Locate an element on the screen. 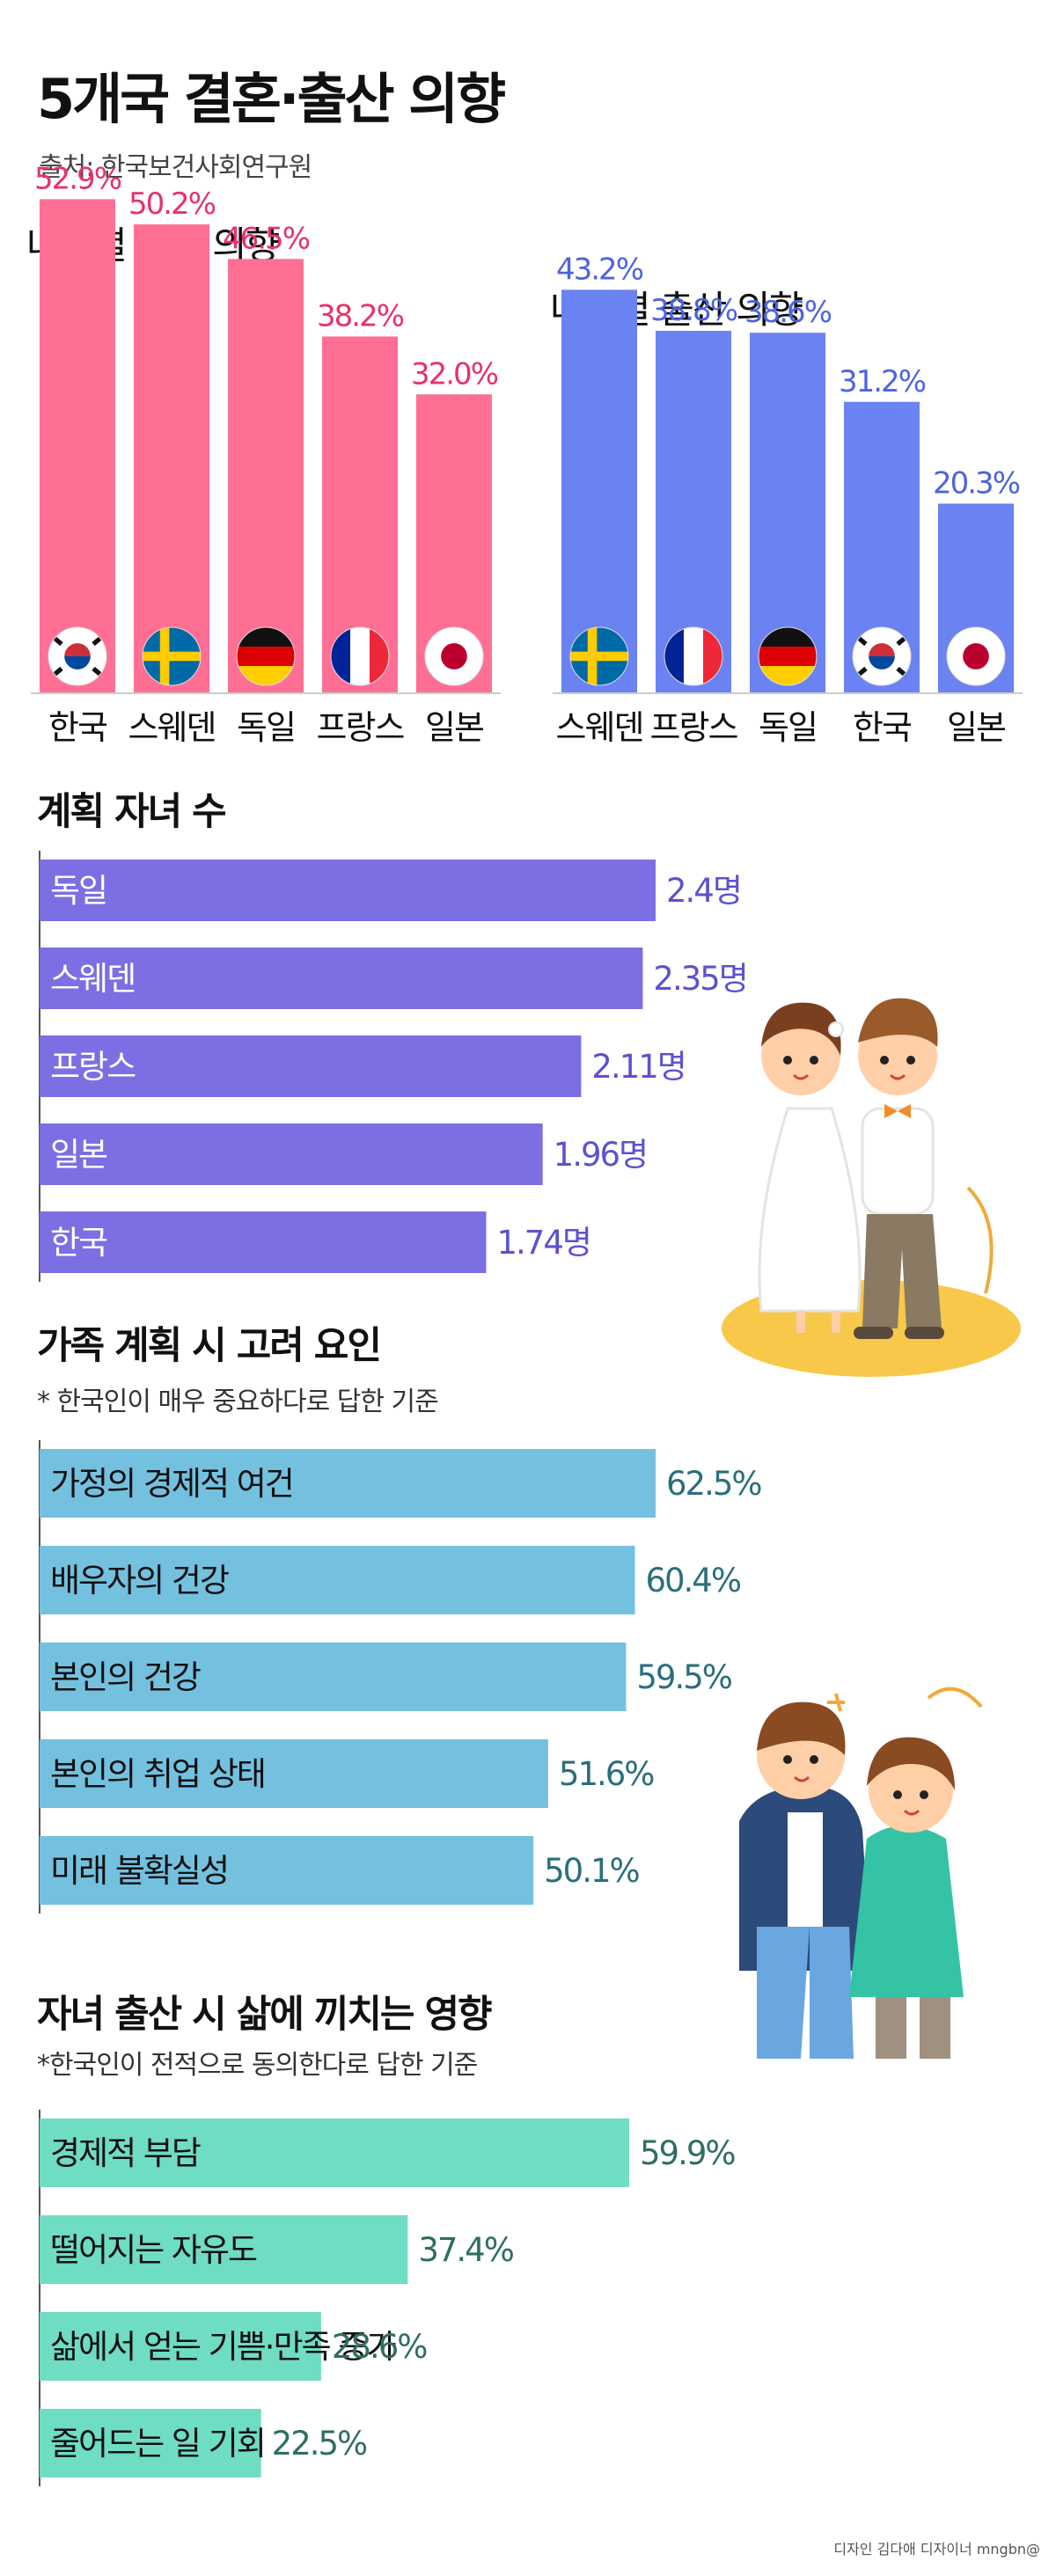 Image resolution: width=1056 pixels, height=2576 pixels. couple2-illustration is located at coordinates (861, 1873).